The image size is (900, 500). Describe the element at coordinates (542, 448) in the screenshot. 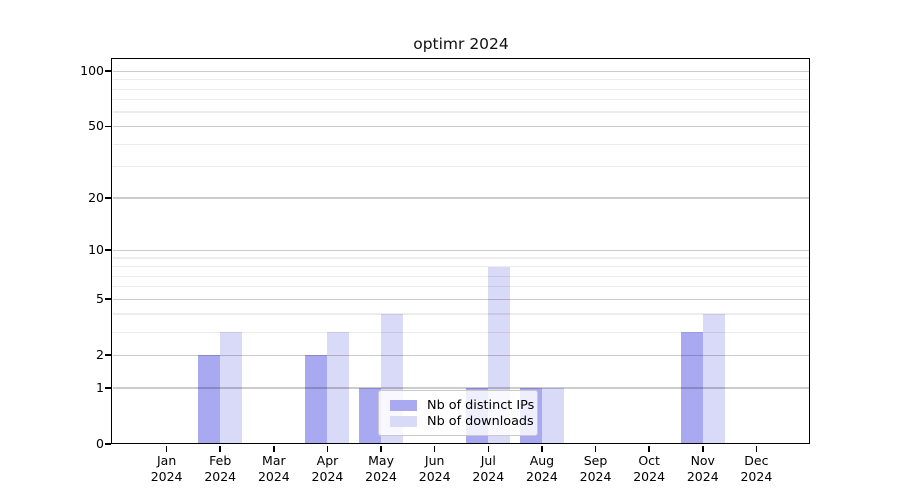

I see `x-tick-aug` at that location.